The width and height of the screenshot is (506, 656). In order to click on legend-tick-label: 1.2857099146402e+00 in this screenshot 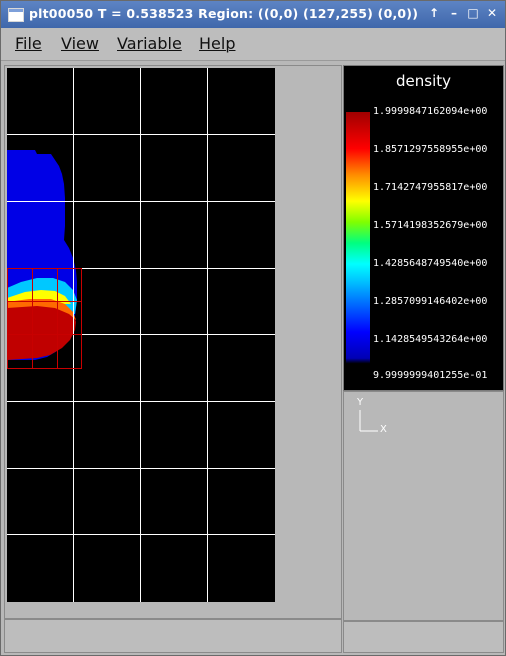, I will do `click(430, 301)`.